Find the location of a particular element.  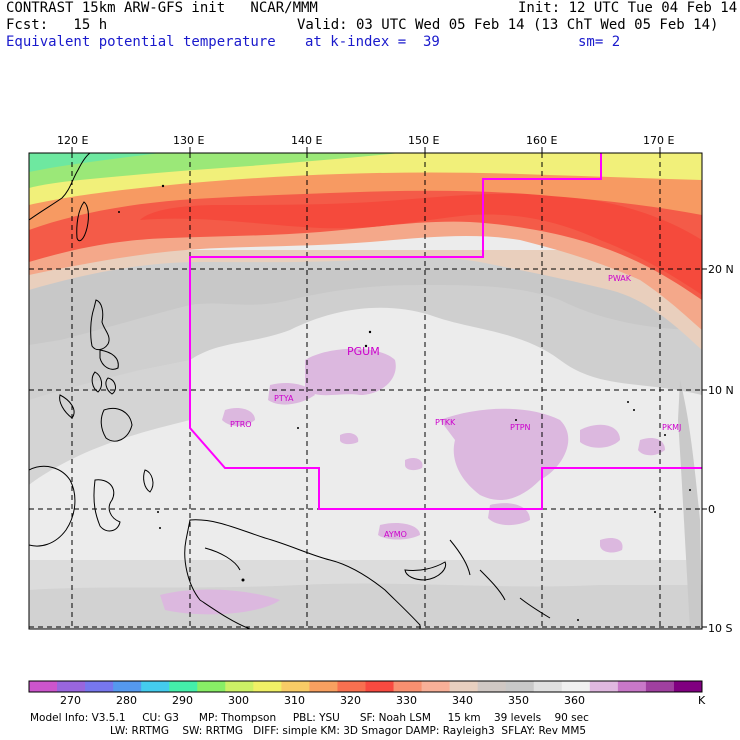

legend-colorbar is located at coordinates (366, 686).